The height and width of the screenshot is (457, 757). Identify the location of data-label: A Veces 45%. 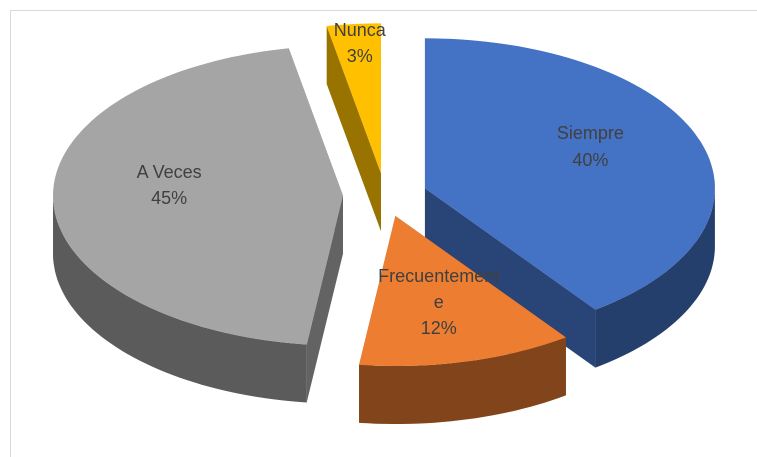
(169, 185).